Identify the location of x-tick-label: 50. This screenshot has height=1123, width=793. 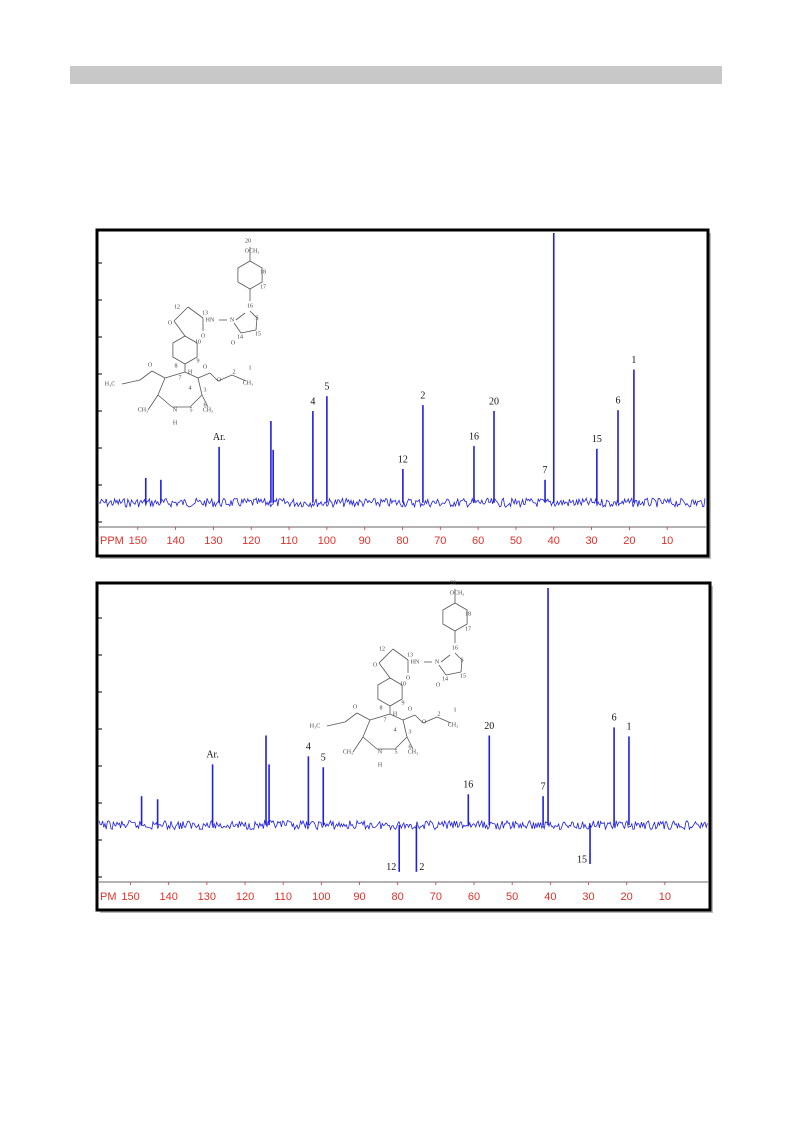
(516, 541).